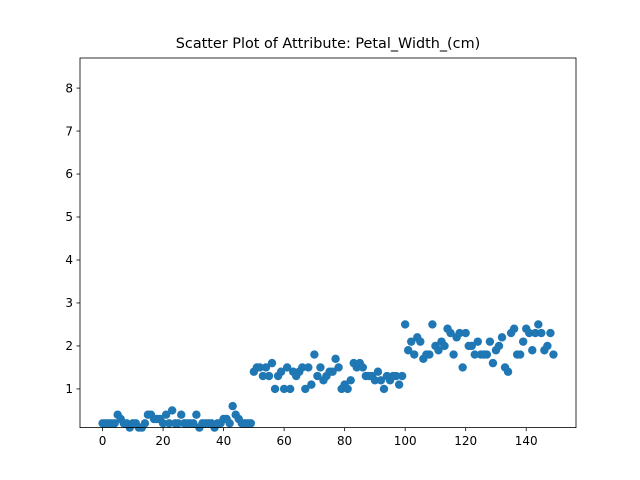 The image size is (640, 480). What do you see at coordinates (465, 441) in the screenshot?
I see `x-tick-label: 120` at bounding box center [465, 441].